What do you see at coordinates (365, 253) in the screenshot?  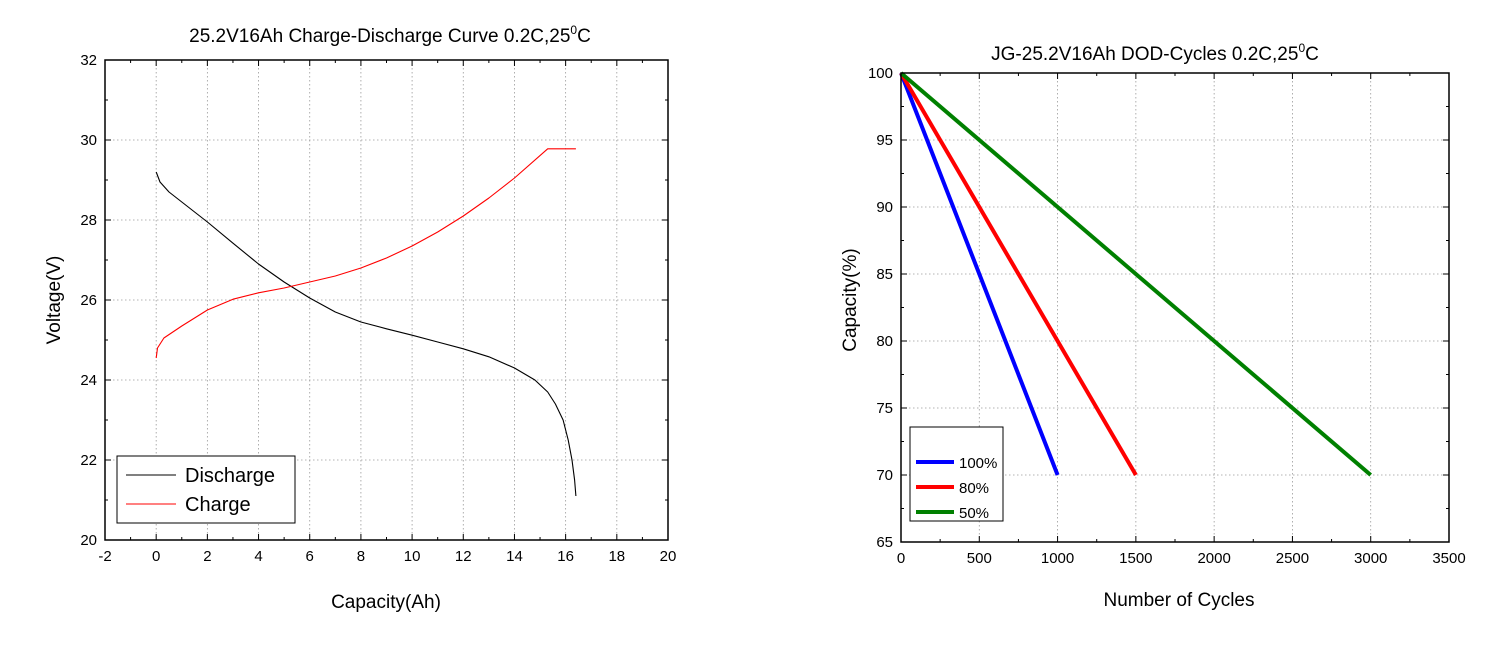 I see `chart1-series-charge` at bounding box center [365, 253].